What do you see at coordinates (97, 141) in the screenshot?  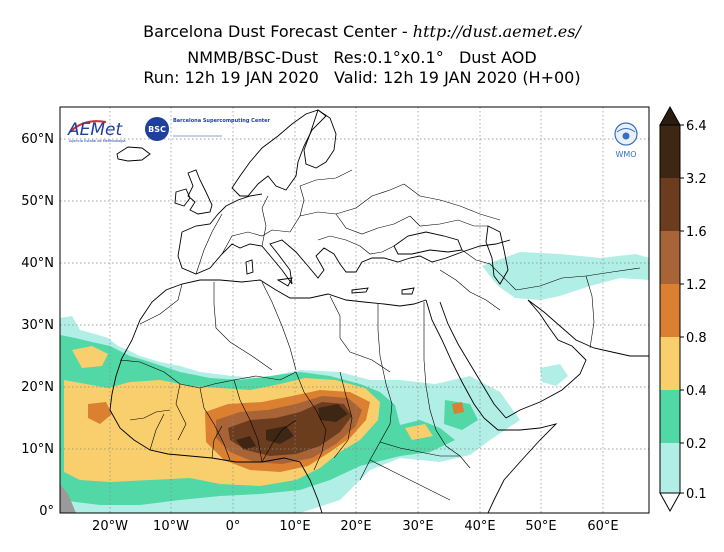 I see `aemet-logo-subtext: Agencia Estatal de Meteorología` at bounding box center [97, 141].